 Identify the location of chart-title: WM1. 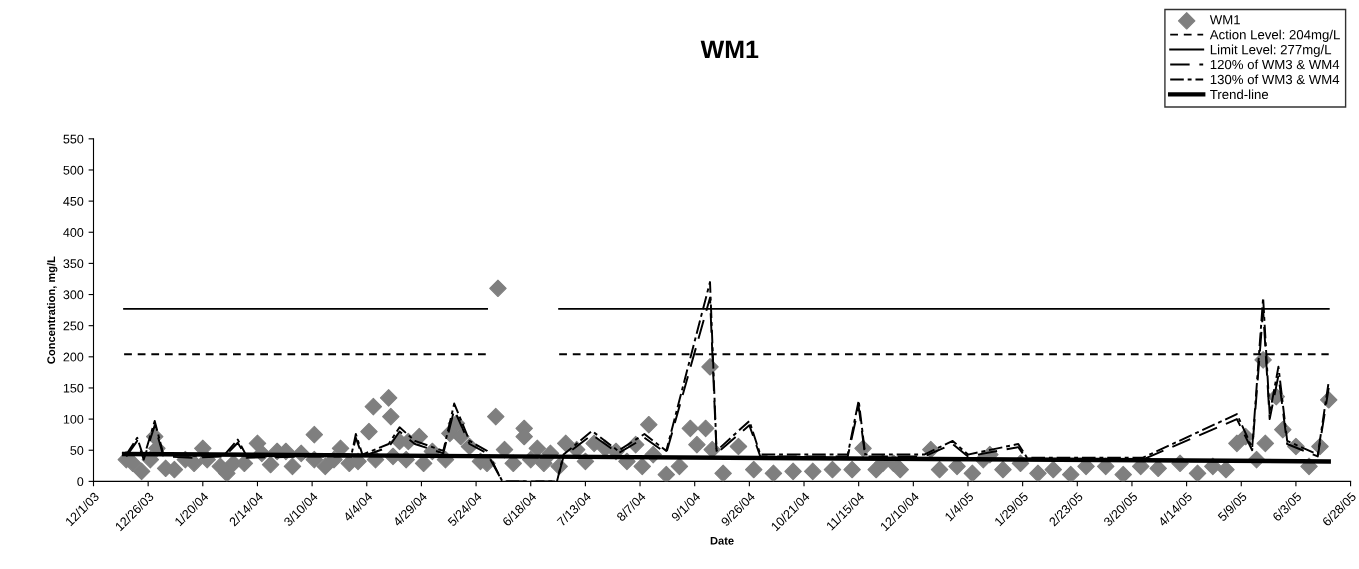
(729, 49).